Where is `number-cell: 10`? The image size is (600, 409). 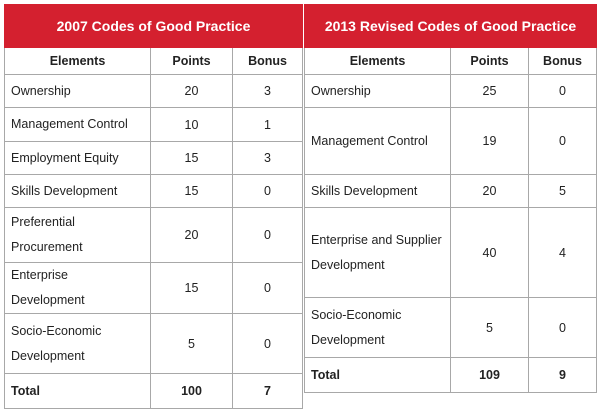 number-cell: 10 is located at coordinates (191, 124).